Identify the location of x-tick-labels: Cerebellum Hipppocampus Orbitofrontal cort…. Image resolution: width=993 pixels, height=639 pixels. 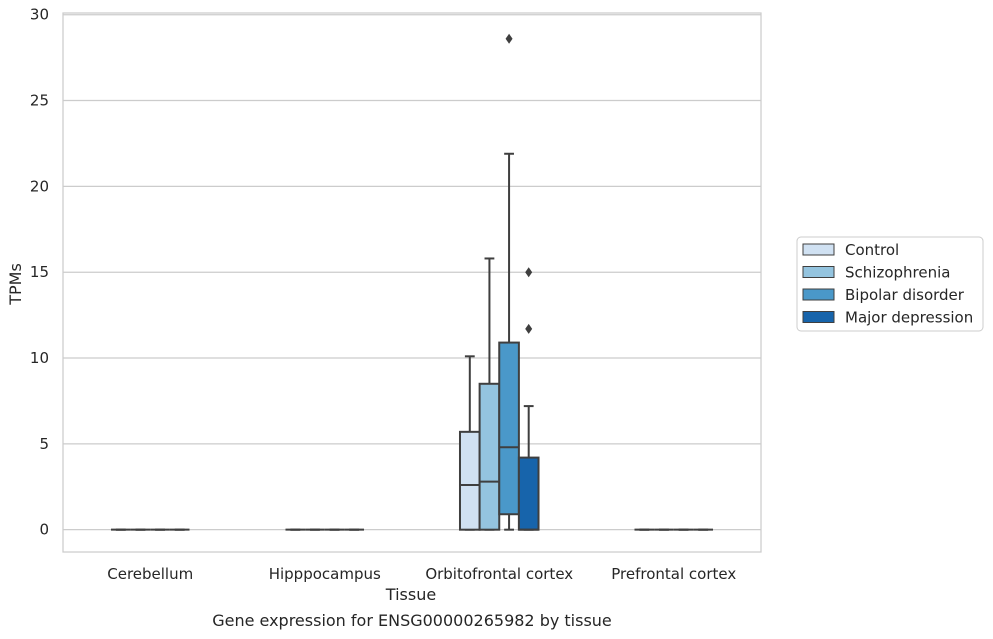
(421, 574).